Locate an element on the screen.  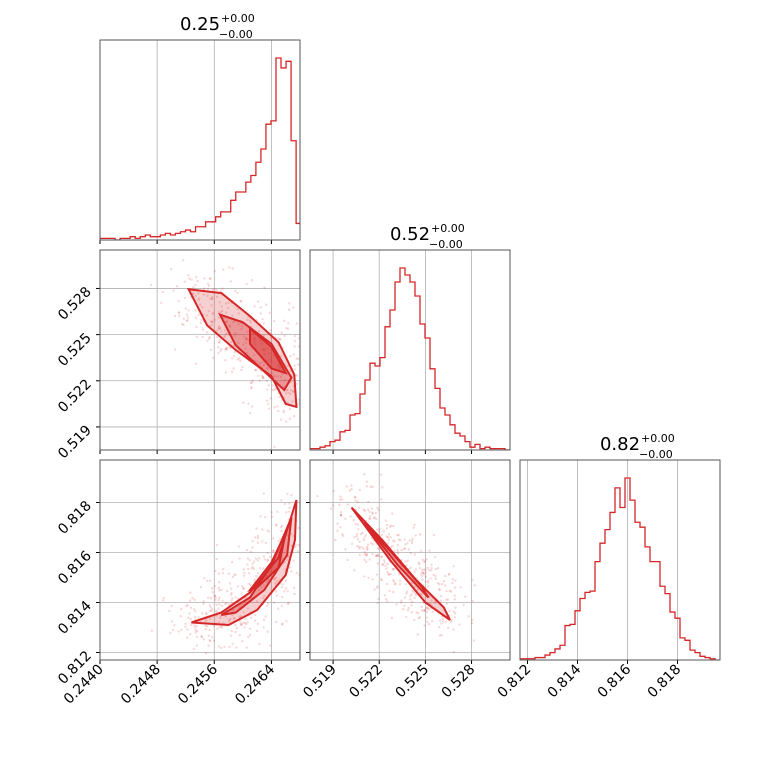
panel-title: 0.82 is located at coordinates (620, 444).